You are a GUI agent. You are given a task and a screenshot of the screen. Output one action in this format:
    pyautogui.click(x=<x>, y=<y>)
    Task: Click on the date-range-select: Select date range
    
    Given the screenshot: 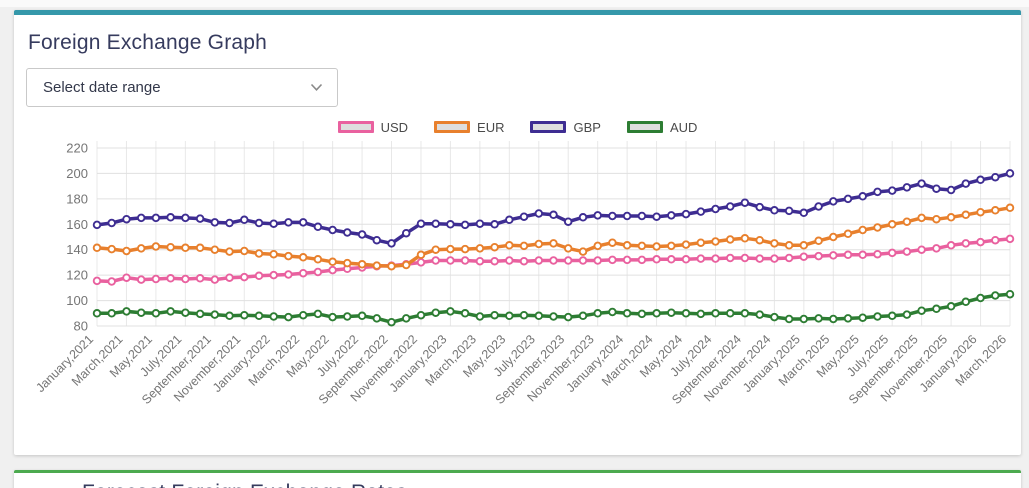 What is the action you would take?
    pyautogui.click(x=182, y=87)
    